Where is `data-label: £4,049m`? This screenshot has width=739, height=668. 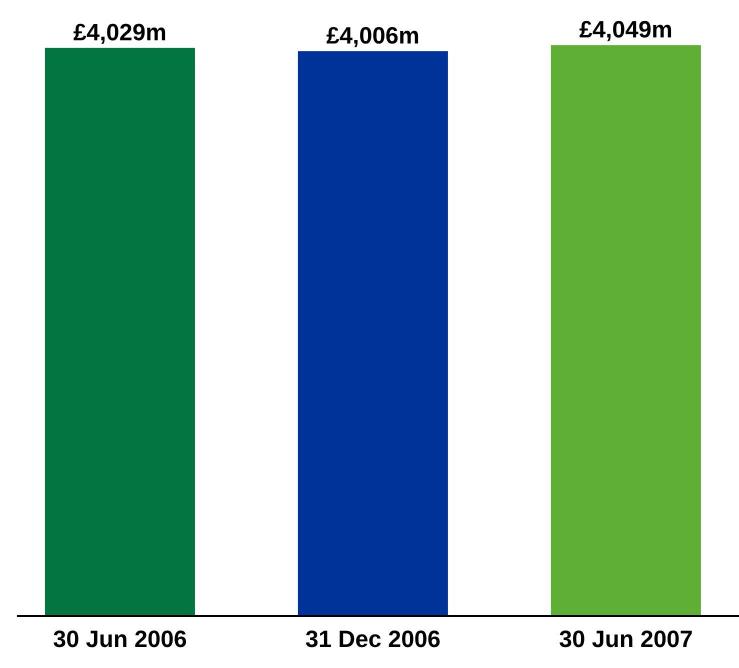 data-label: £4,049m is located at coordinates (626, 31).